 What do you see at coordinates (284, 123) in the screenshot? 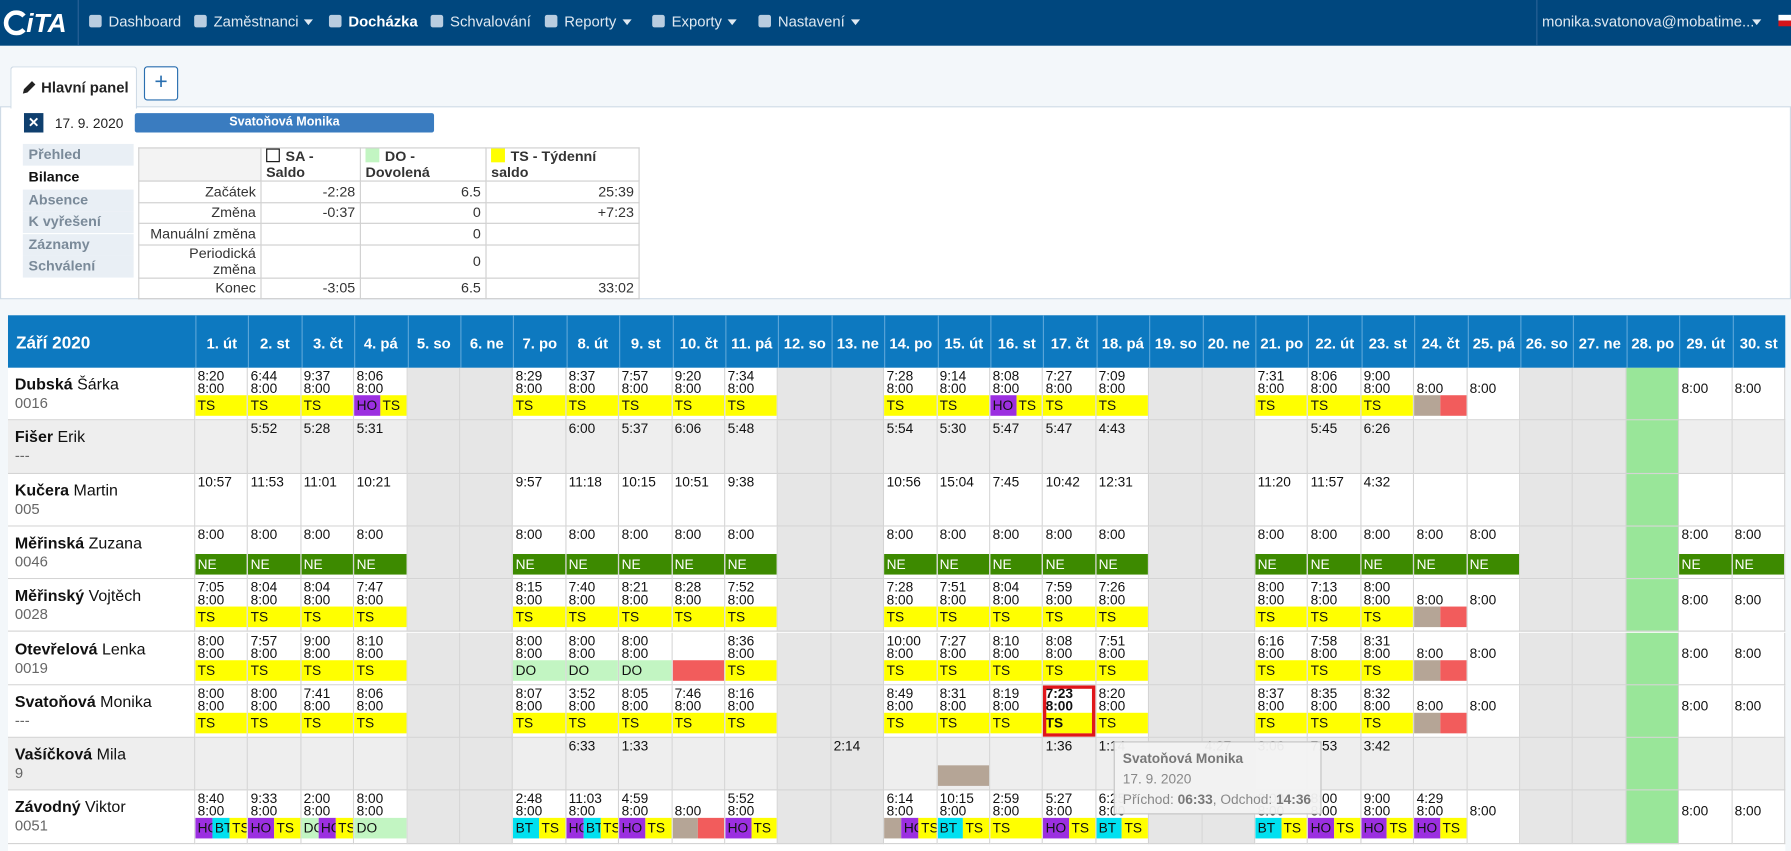
I see `employee-bar: Svatoňová Monika` at bounding box center [284, 123].